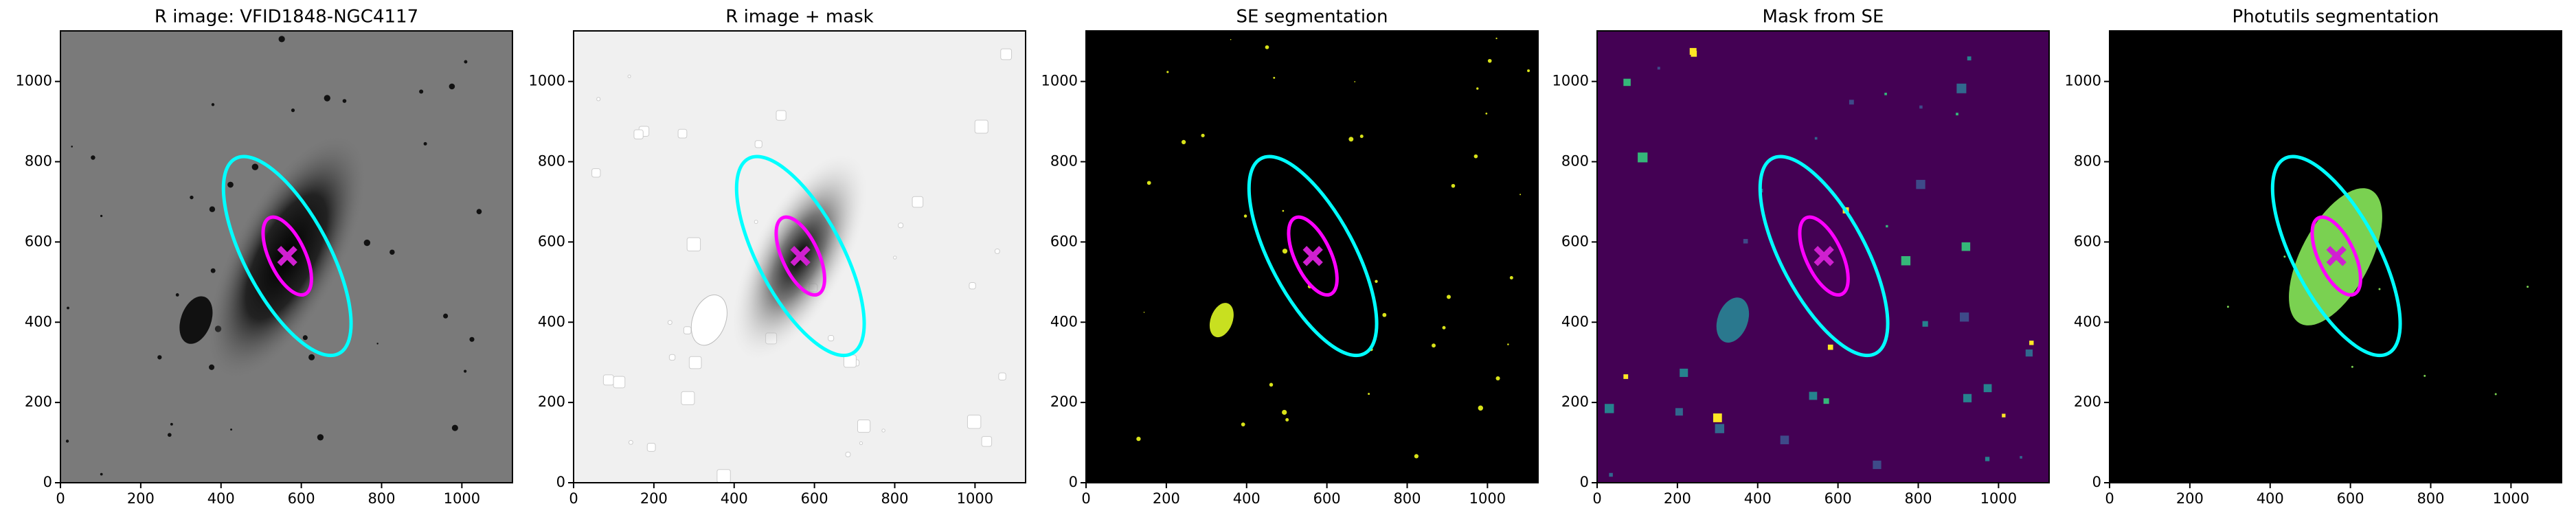 The image size is (2576, 515). I want to click on x-tick-label: 0, so click(1596, 498).